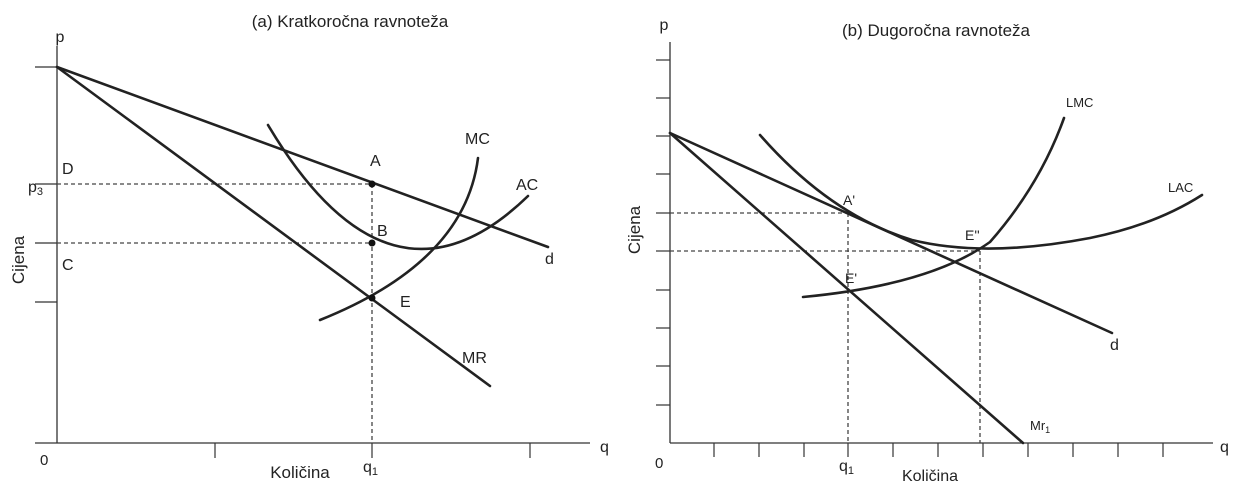  What do you see at coordinates (972, 235) in the screenshot?
I see `panel-b-label-e2: E''` at bounding box center [972, 235].